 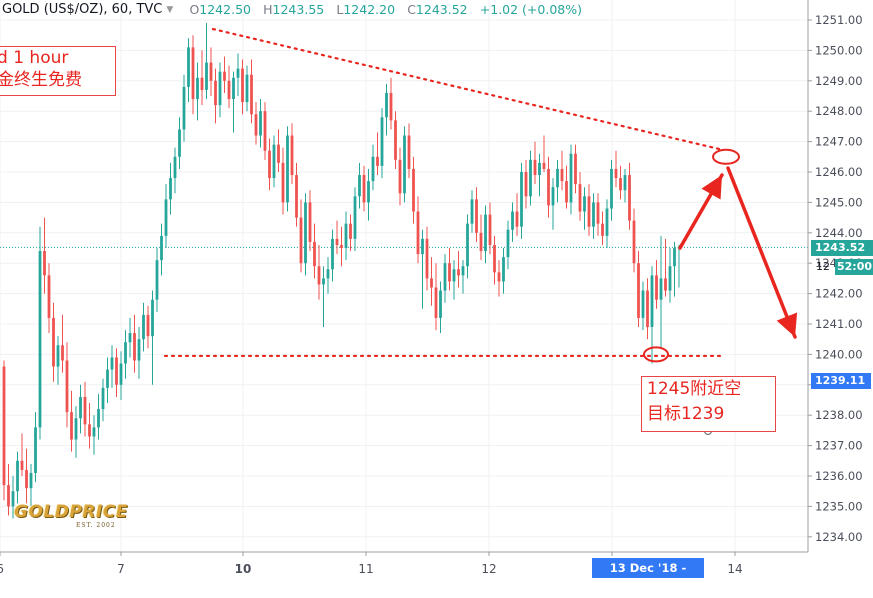 What do you see at coordinates (839, 202) in the screenshot?
I see `y-tick-label: 1245.00` at bounding box center [839, 202].